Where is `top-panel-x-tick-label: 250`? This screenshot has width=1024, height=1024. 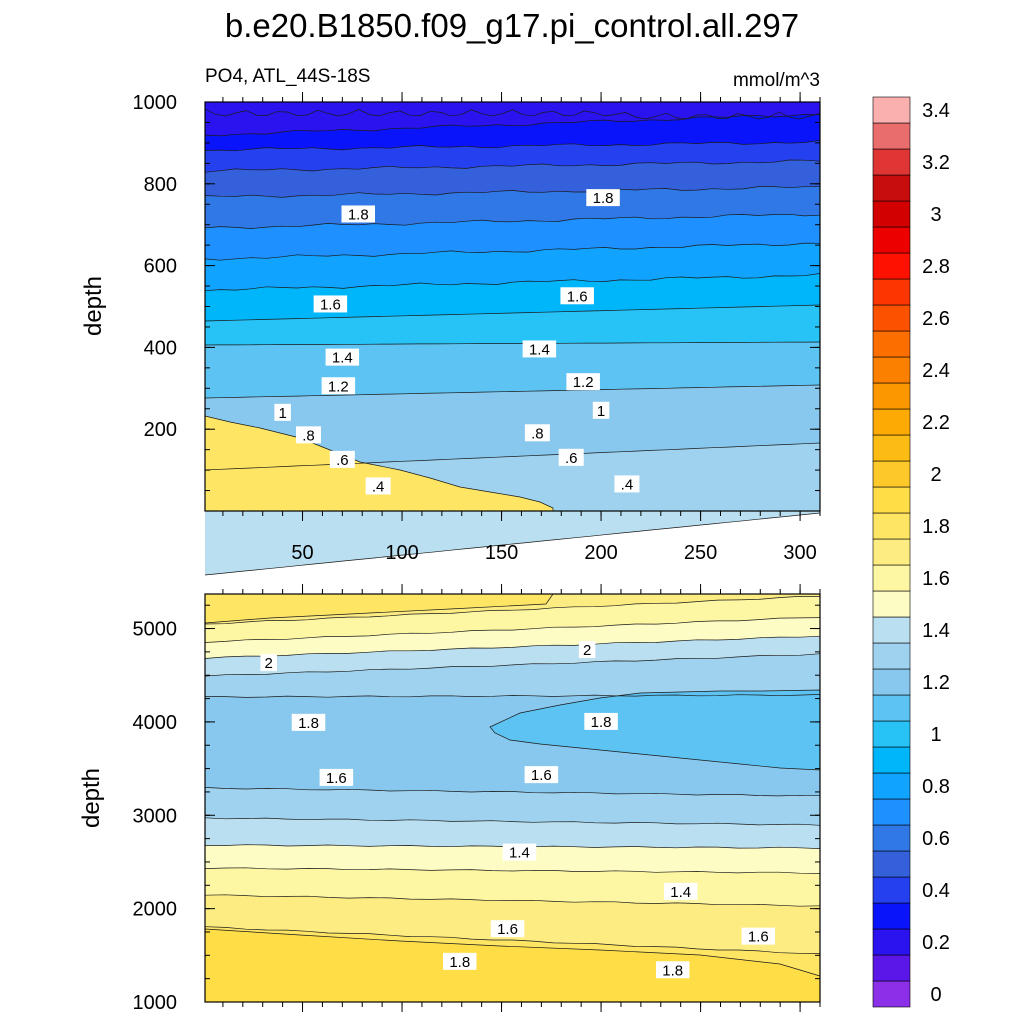
top-panel-x-tick-label: 250 is located at coordinates (700, 553).